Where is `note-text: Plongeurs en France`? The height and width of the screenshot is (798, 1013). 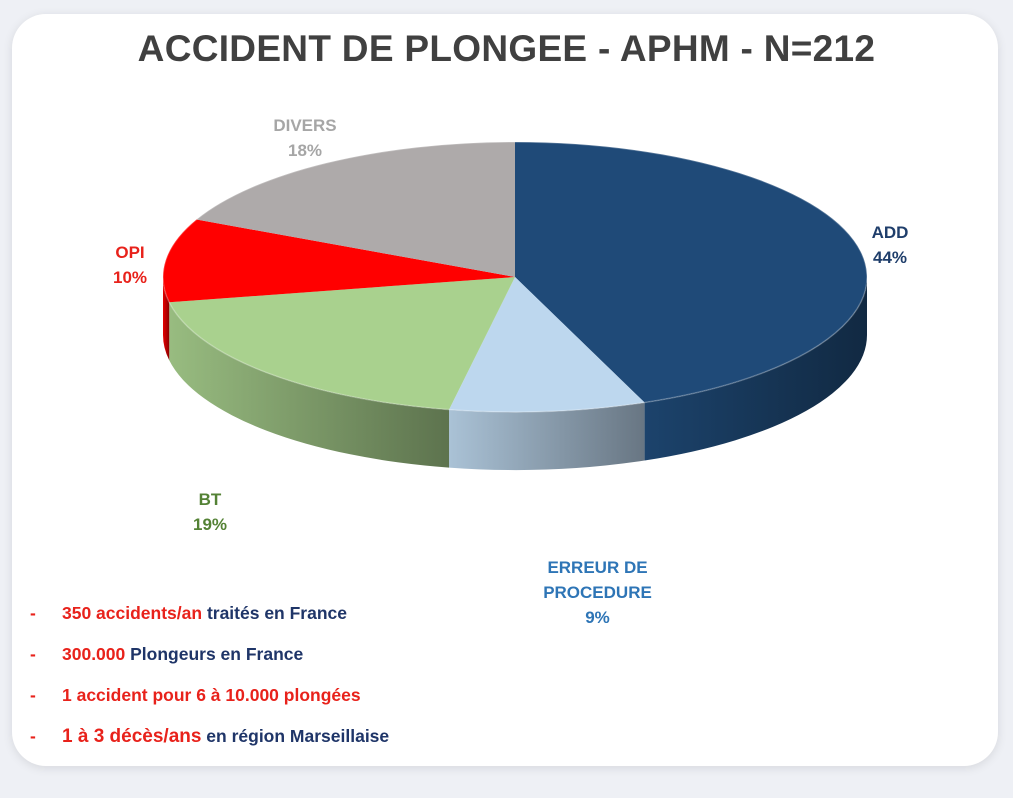 note-text: Plongeurs en France is located at coordinates (214, 654).